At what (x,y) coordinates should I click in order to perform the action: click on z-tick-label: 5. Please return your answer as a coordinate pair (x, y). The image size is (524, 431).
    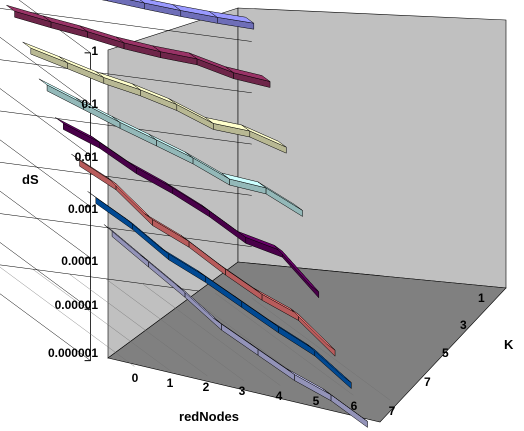
    Looking at the image, I should click on (445, 353).